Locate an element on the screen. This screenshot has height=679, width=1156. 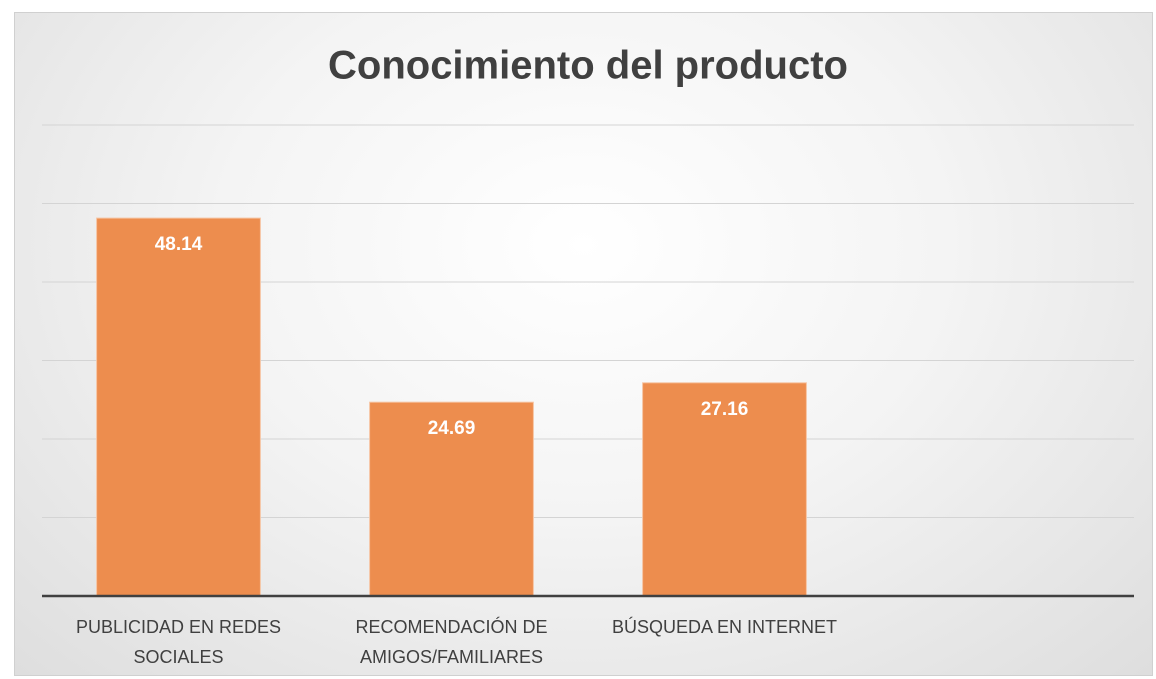
chart-title: Conocimiento del producto is located at coordinates (588, 66).